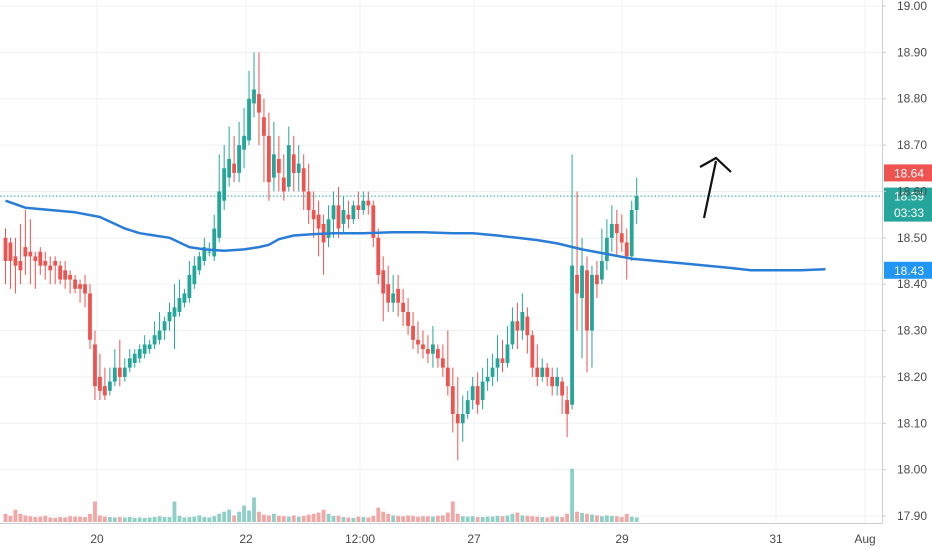 The height and width of the screenshot is (550, 932). I want to click on arrow-shaft, so click(710, 189).